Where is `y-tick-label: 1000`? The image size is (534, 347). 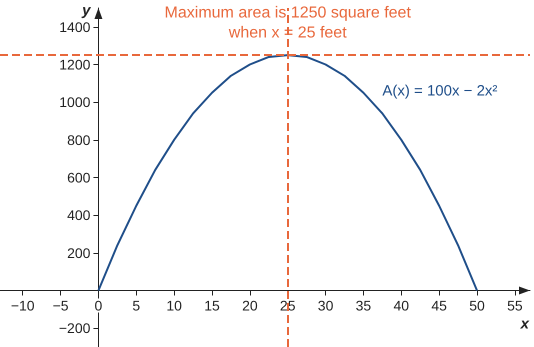 y-tick-label: 1000 is located at coordinates (75, 102).